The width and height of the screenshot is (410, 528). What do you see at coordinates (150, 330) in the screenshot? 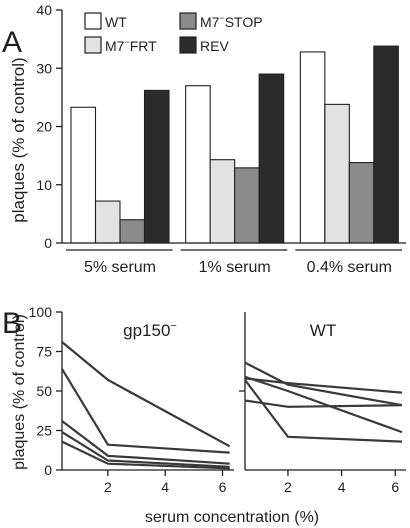
I see `left-plot-title: gp150−` at bounding box center [150, 330].